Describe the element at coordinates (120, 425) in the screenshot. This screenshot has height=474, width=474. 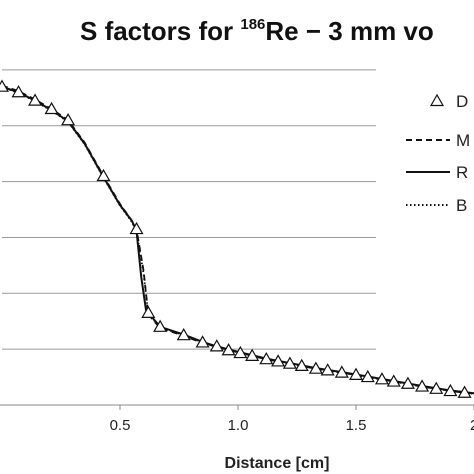
I see `x-tick-label: 0.5` at that location.